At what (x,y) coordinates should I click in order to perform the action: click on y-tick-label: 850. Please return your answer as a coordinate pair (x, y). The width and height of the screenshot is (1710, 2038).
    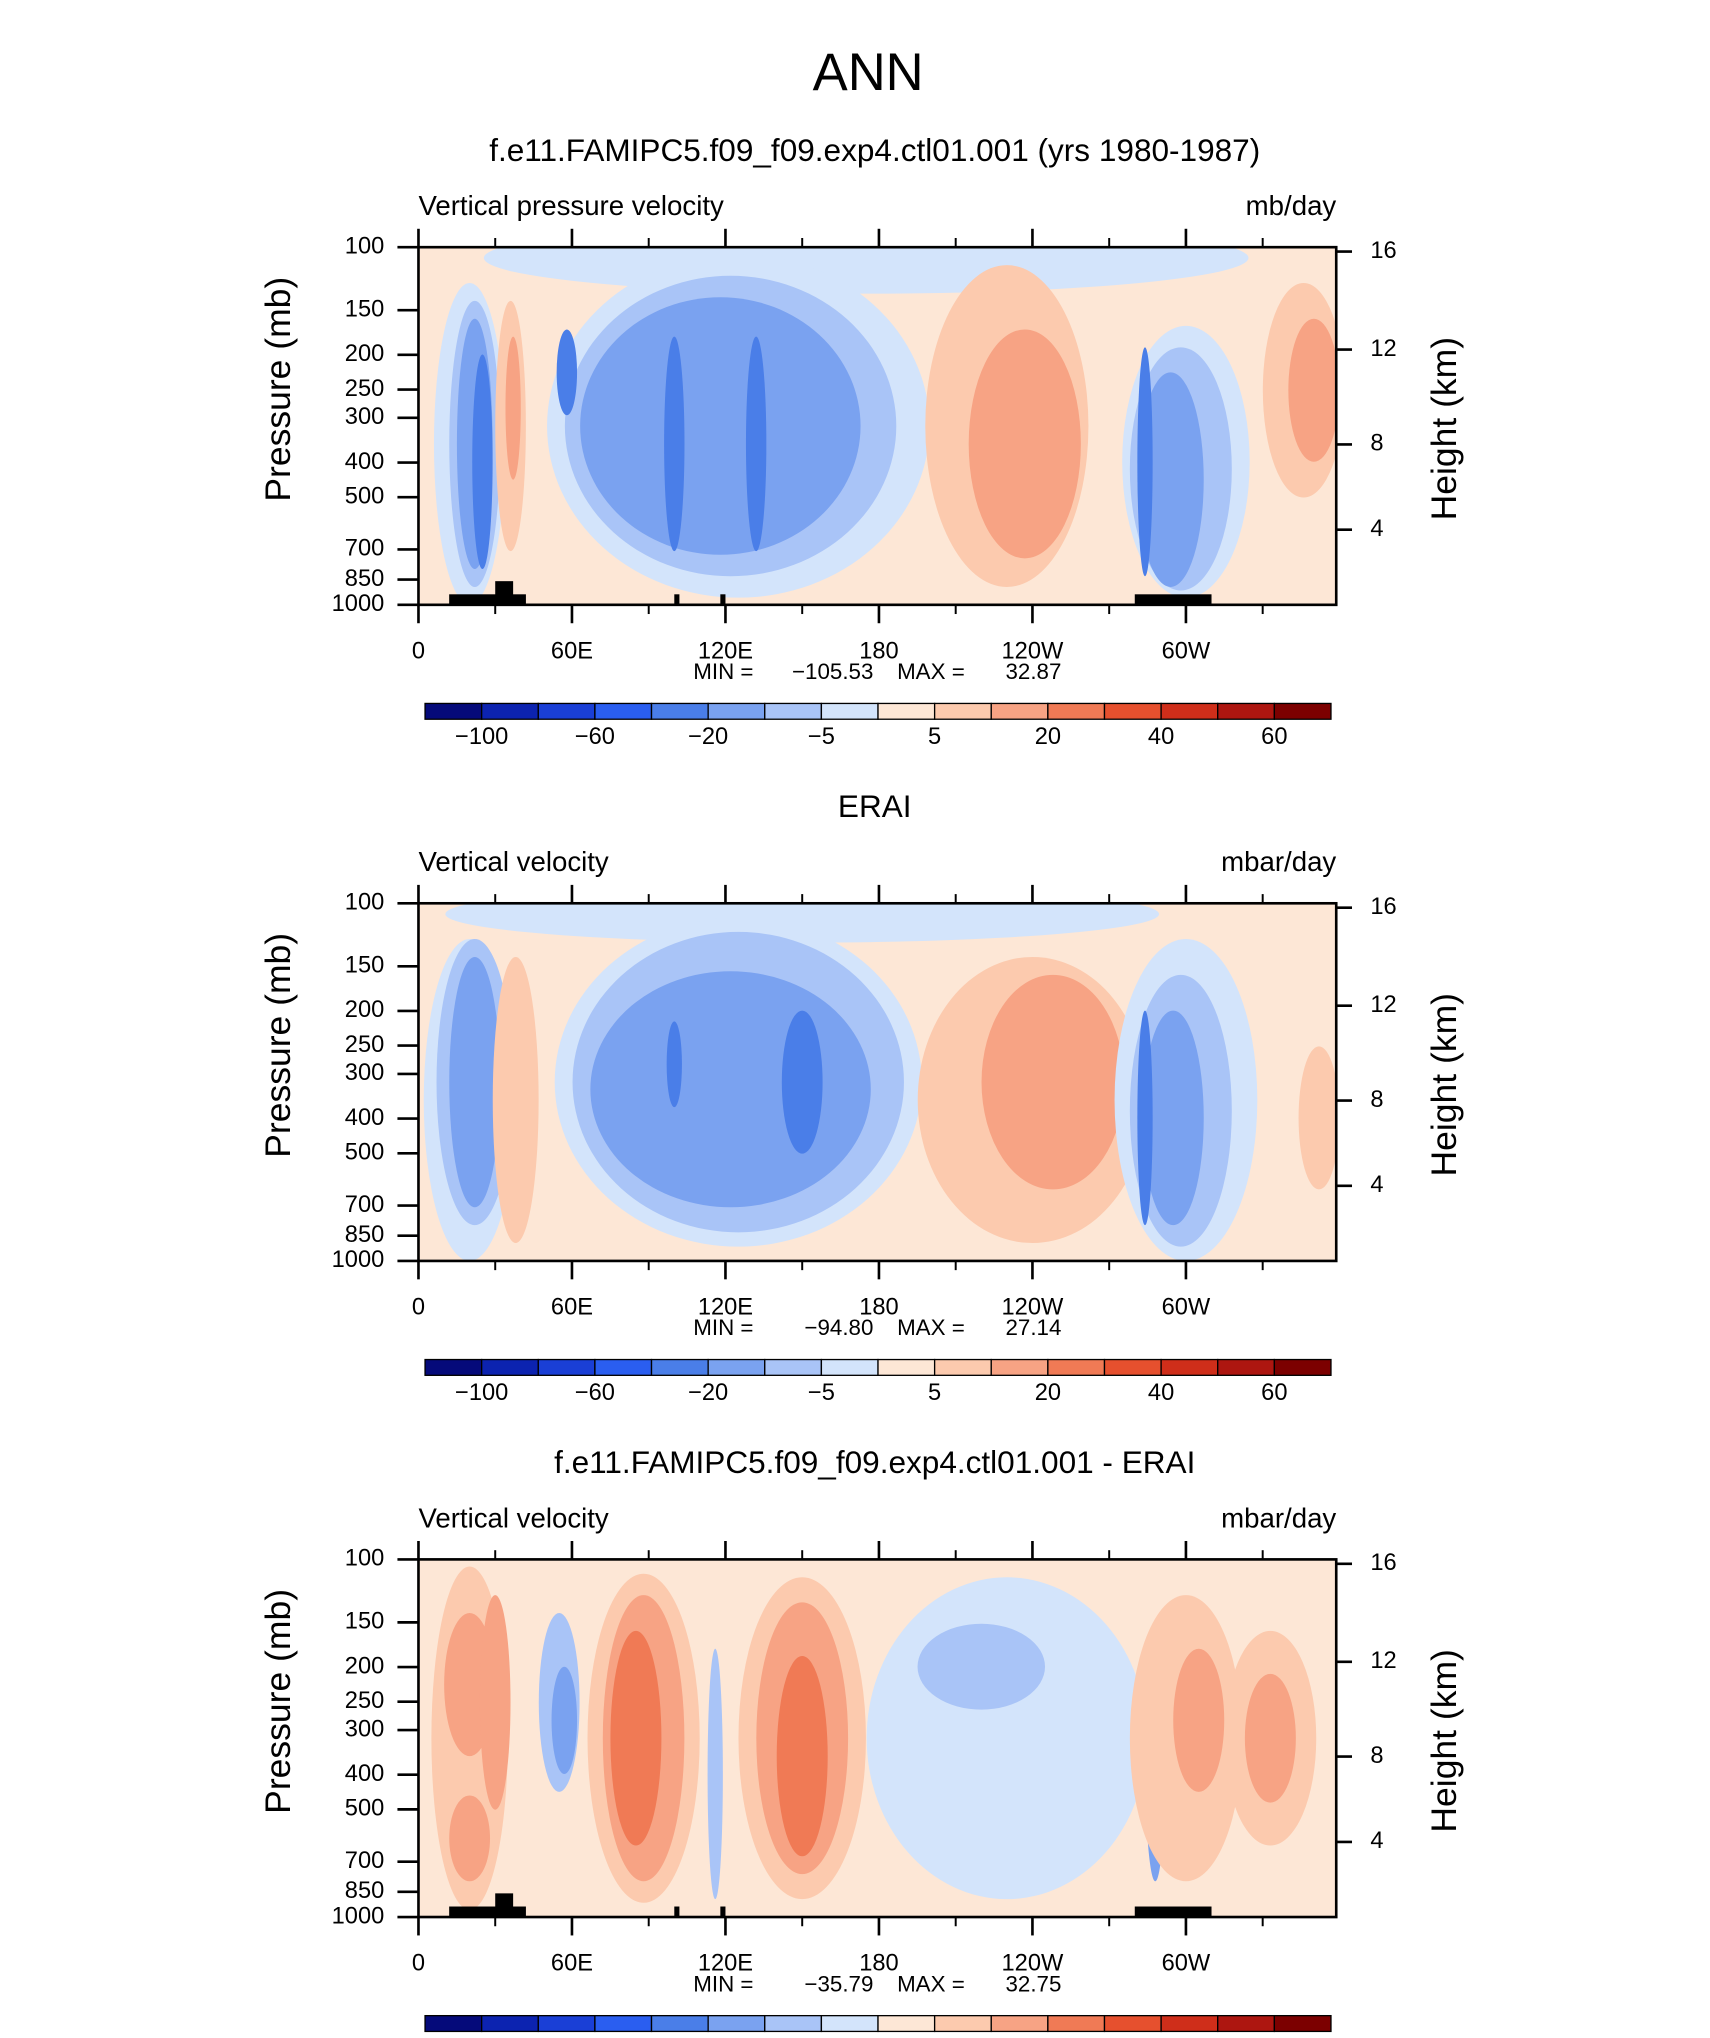
    Looking at the image, I should click on (364, 1891).